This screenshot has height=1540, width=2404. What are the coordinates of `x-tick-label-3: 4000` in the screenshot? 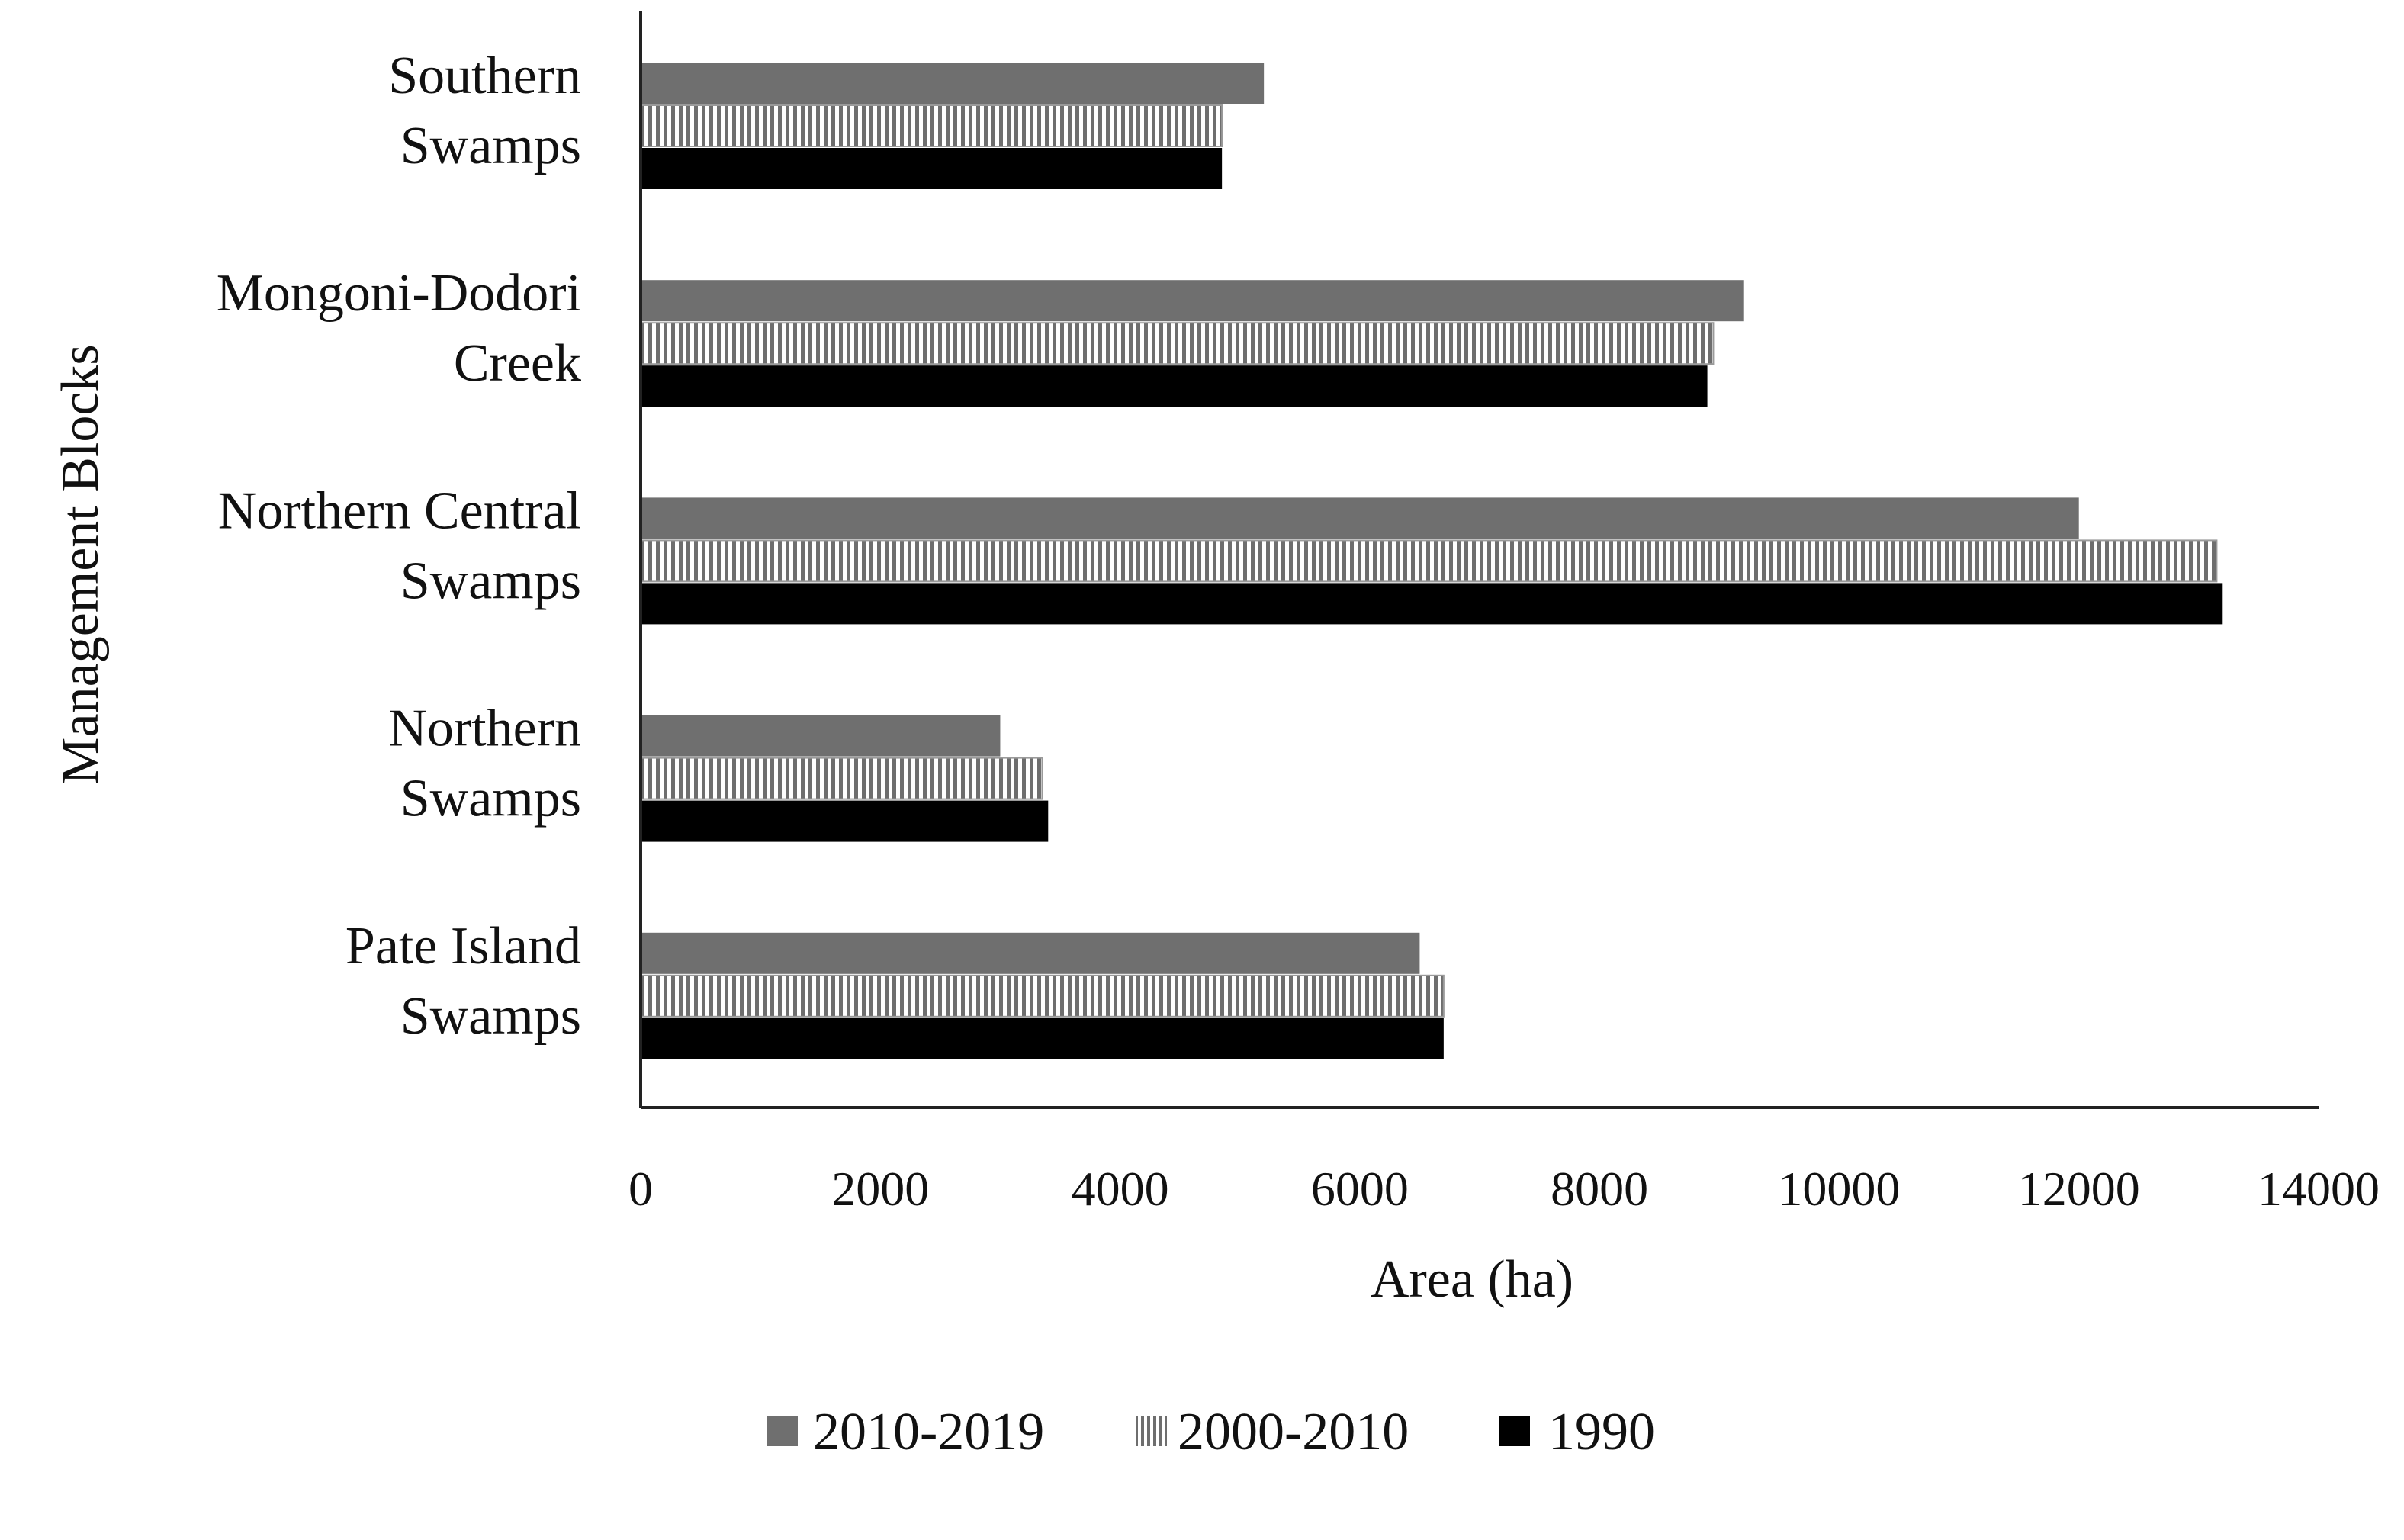 It's located at (1120, 1189).